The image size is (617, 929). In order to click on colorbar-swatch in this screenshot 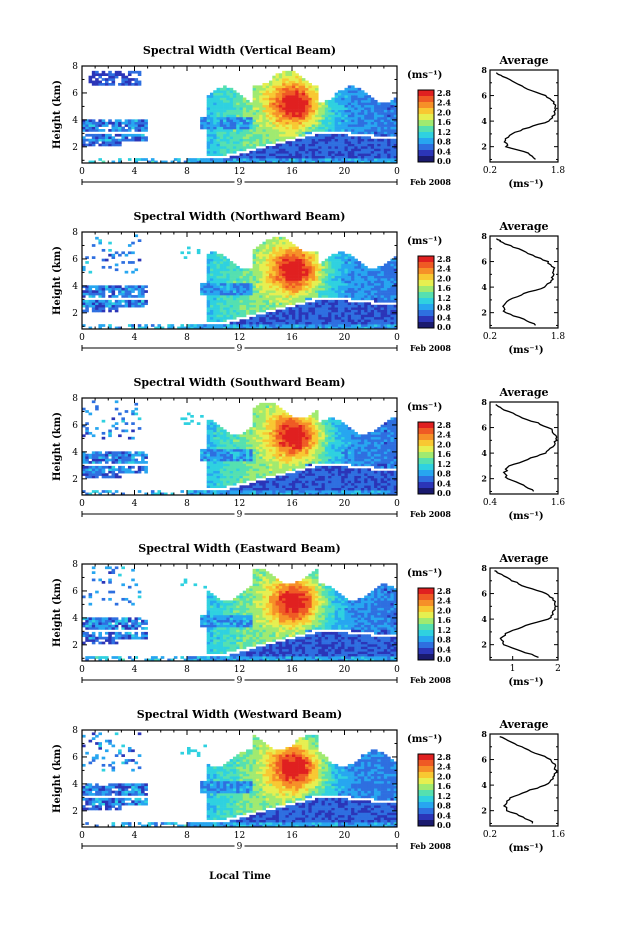, I will do `click(426, 325)`.